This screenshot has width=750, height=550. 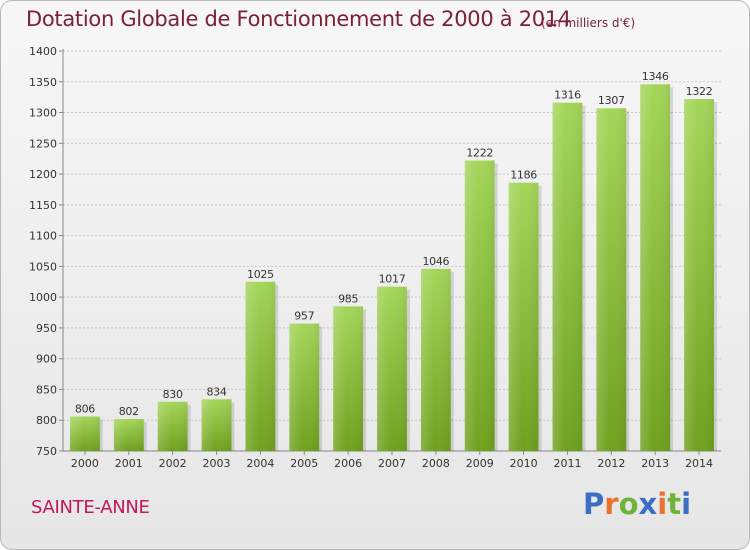 What do you see at coordinates (594, 504) in the screenshot?
I see `logo-letter: P` at bounding box center [594, 504].